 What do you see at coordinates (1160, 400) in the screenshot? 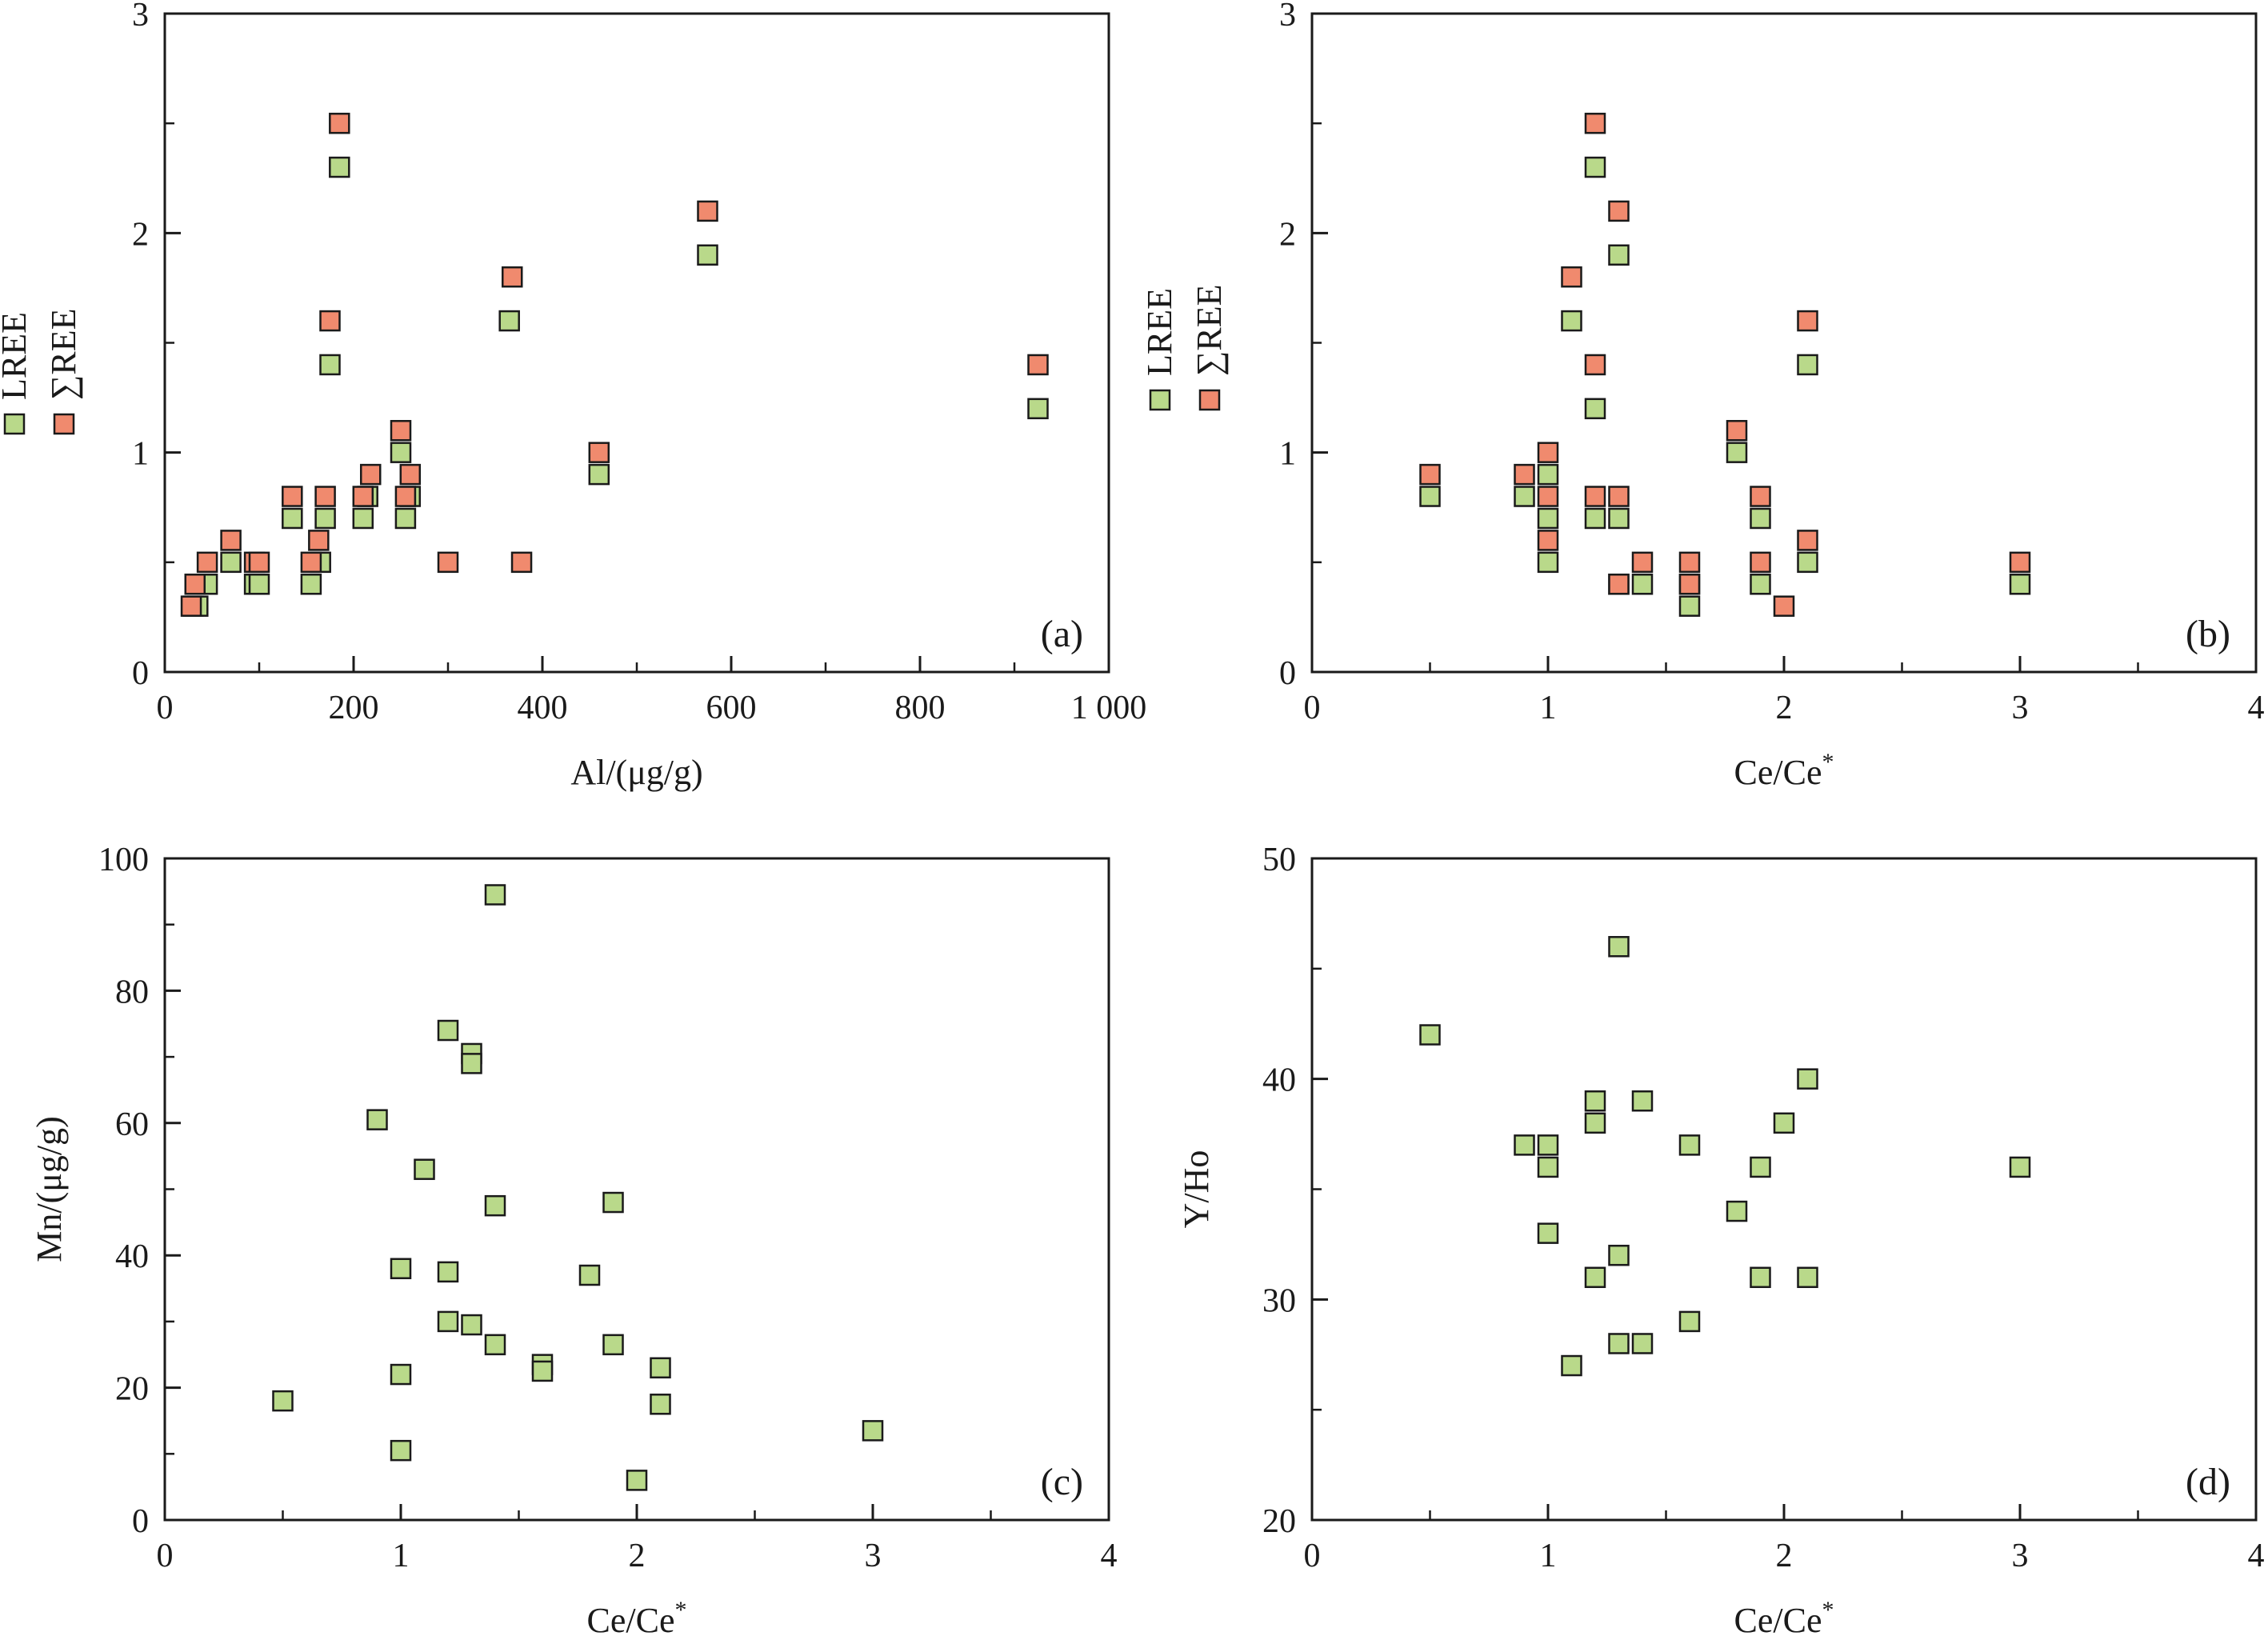
I see `legend-swatch-lree` at bounding box center [1160, 400].